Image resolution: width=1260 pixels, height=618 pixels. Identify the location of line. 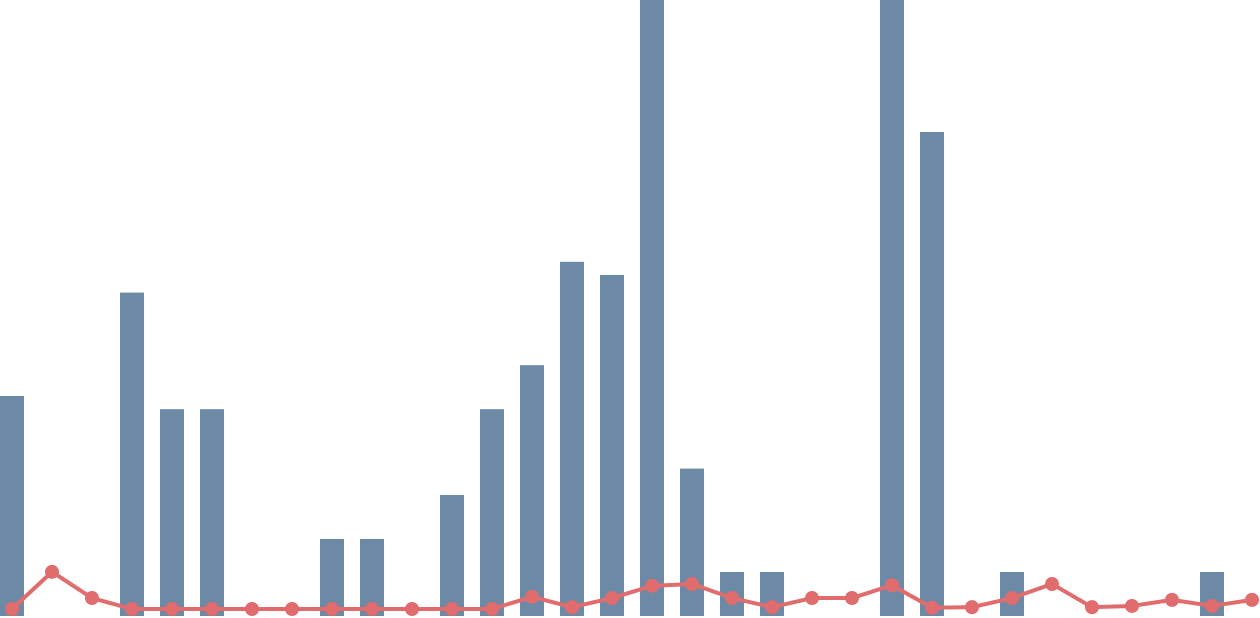
(631, 590).